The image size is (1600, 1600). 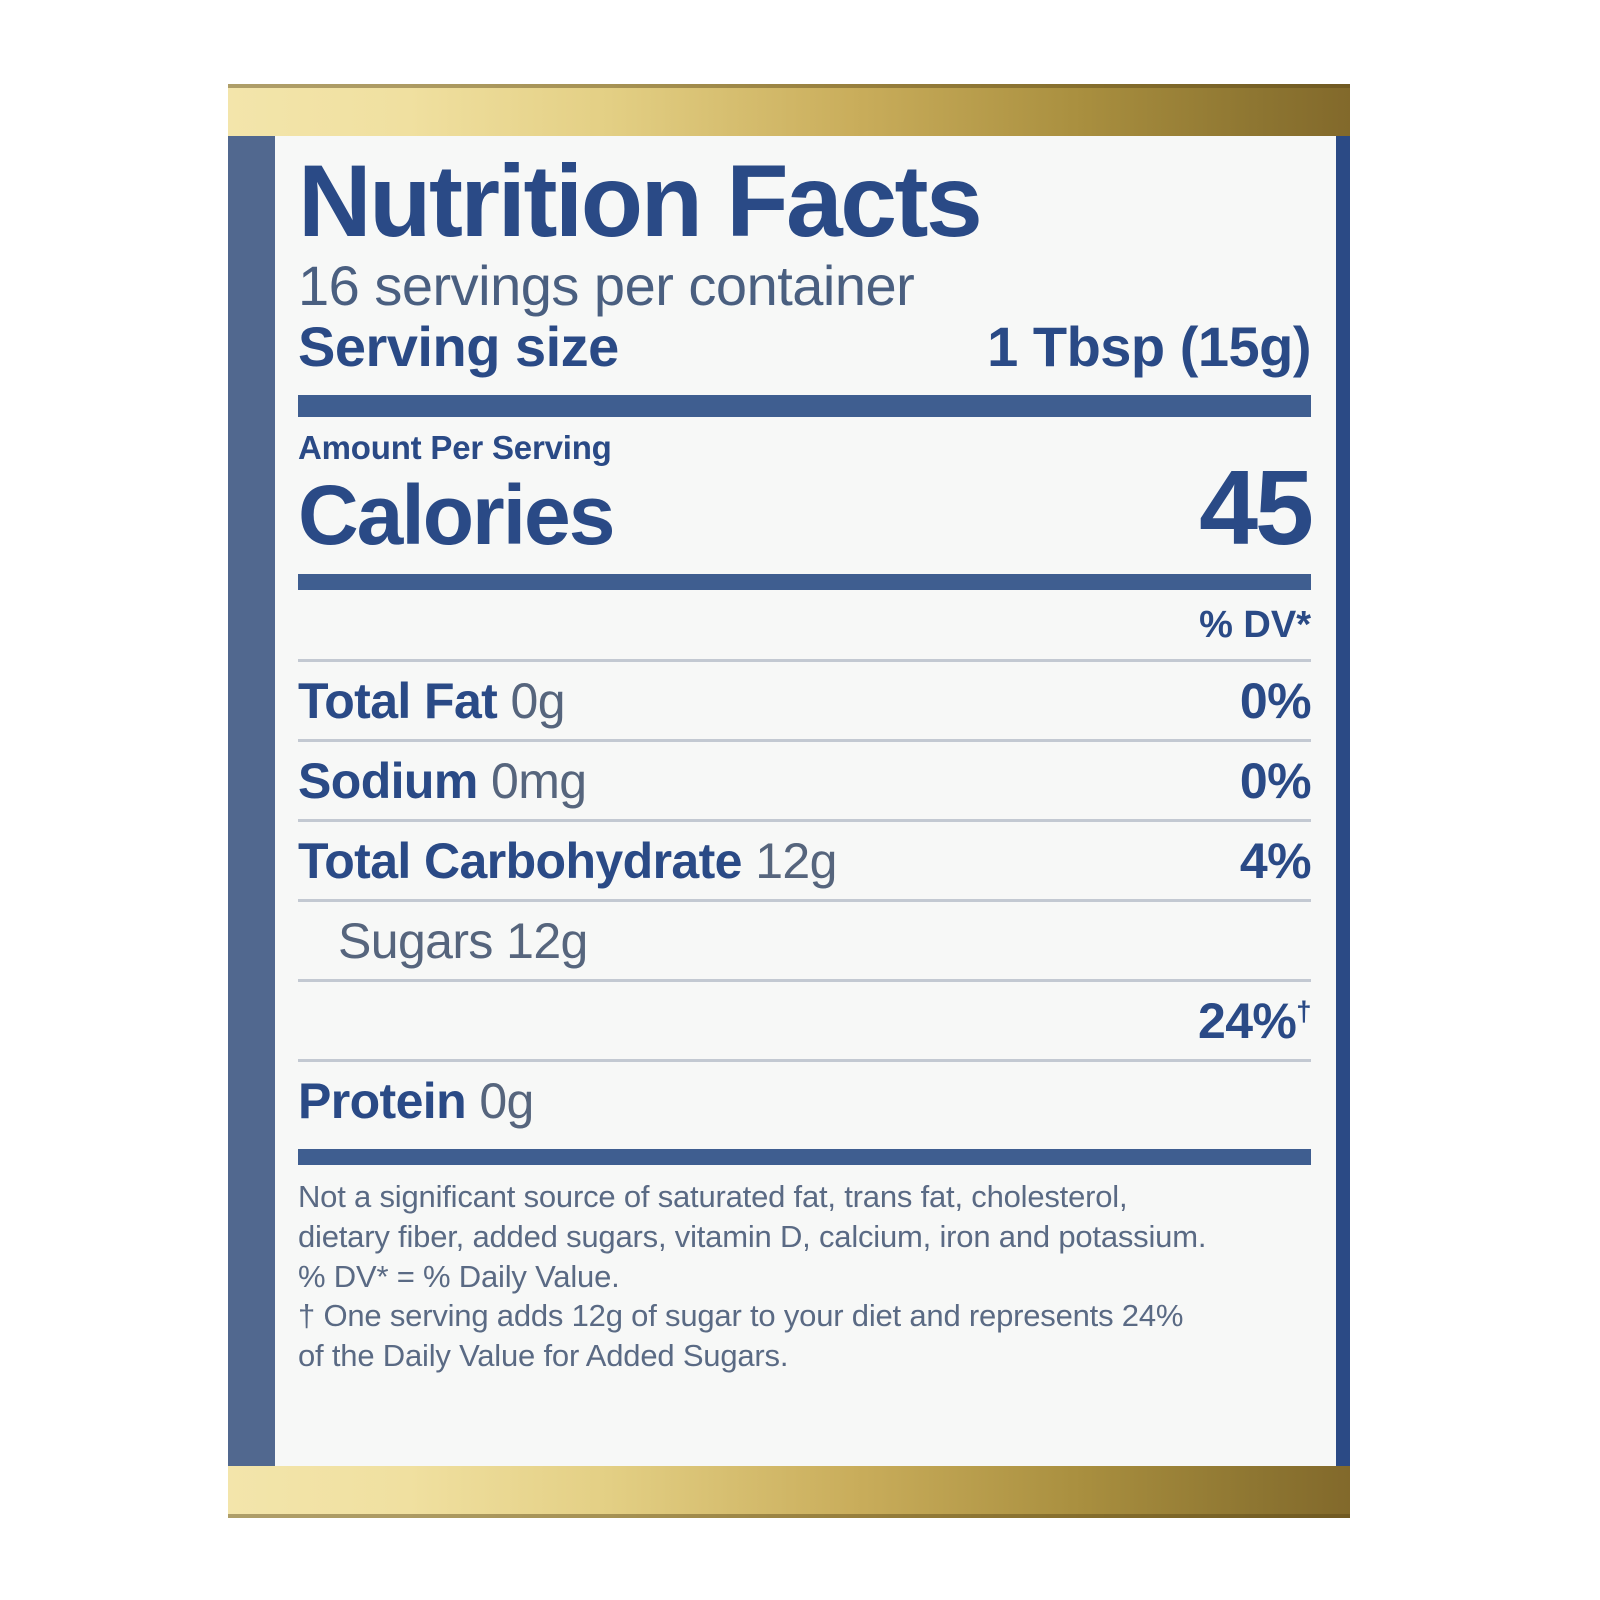 I want to click on nutrient-name-total-carbohydrate: Total Carbohydrate 12g, so click(x=567, y=861).